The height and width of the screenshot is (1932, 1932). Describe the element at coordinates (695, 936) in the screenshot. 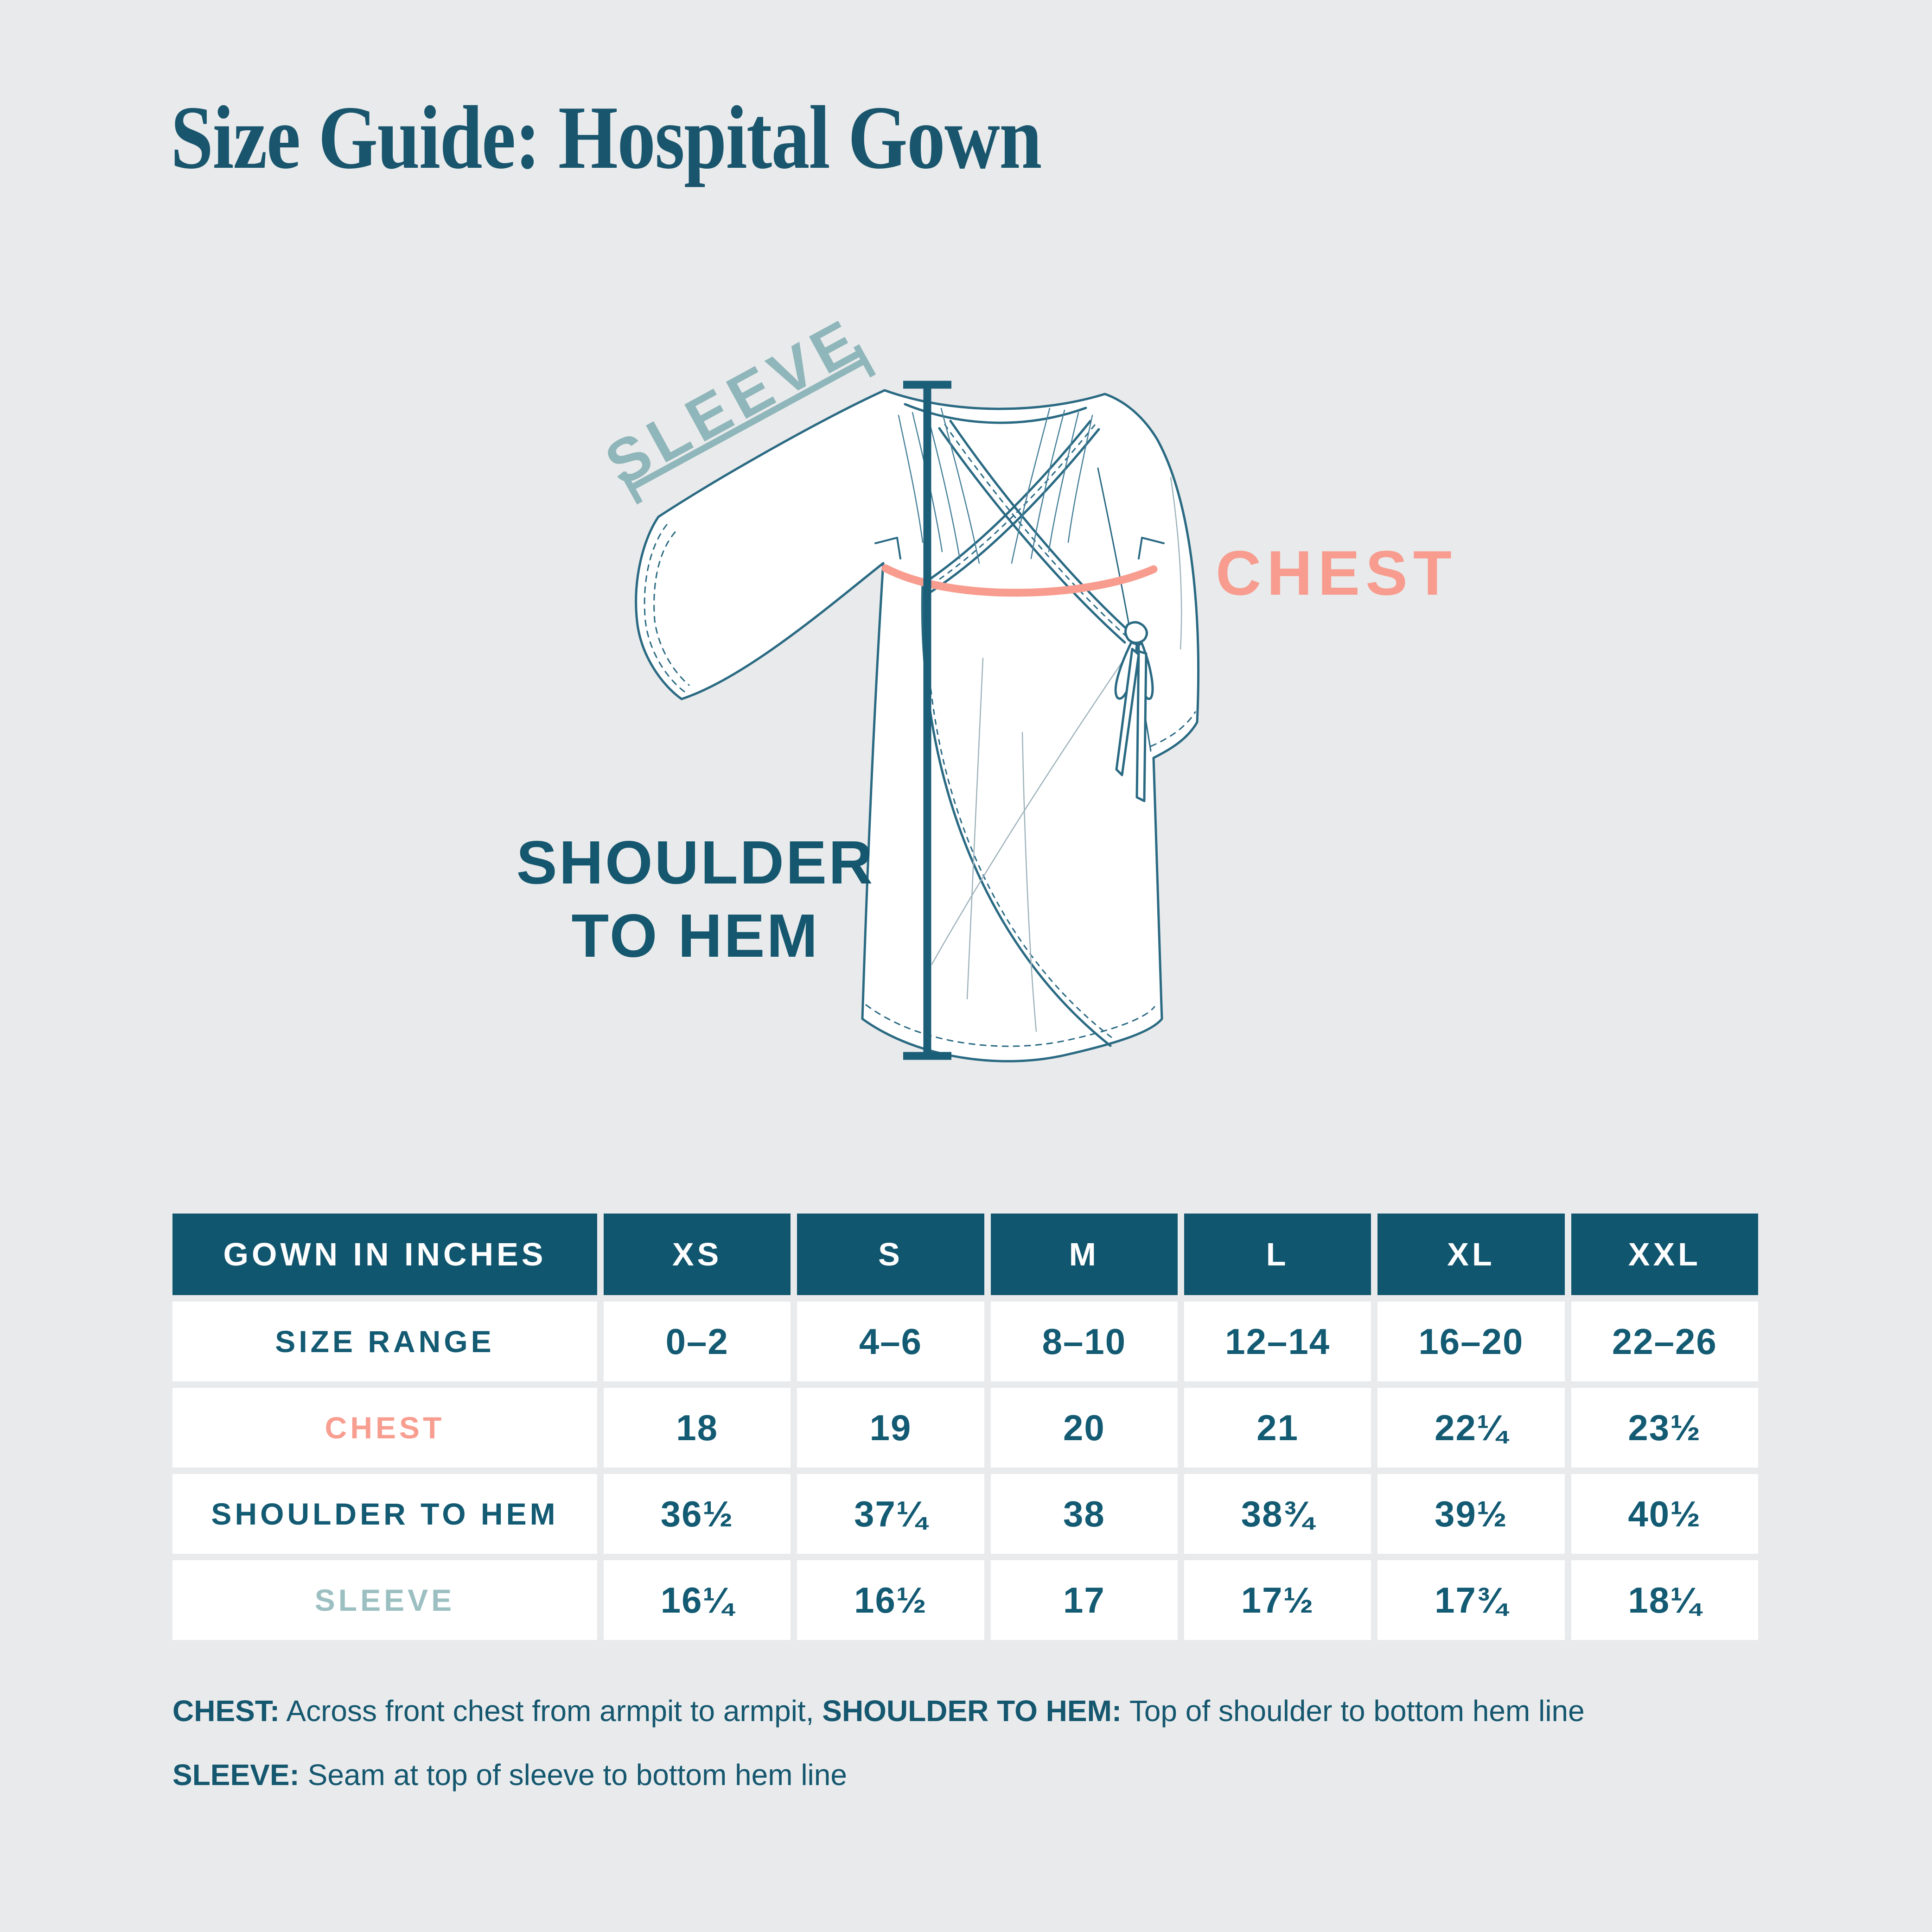

I see `shoulder-to-hem-label-line2: TO HEM` at that location.